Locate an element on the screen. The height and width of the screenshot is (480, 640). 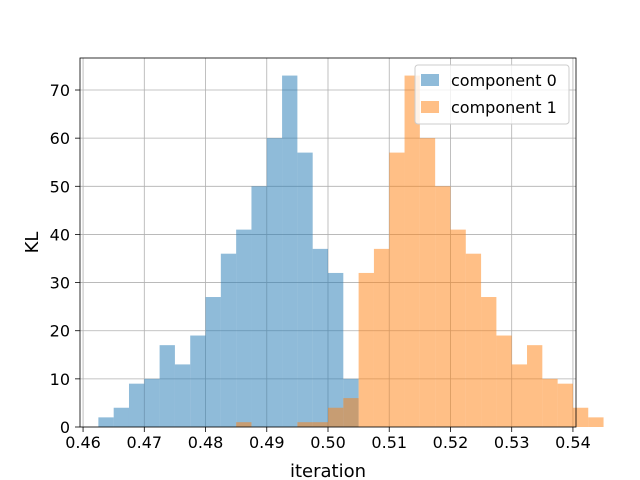
y-tick-label: 70 is located at coordinates (60, 90).